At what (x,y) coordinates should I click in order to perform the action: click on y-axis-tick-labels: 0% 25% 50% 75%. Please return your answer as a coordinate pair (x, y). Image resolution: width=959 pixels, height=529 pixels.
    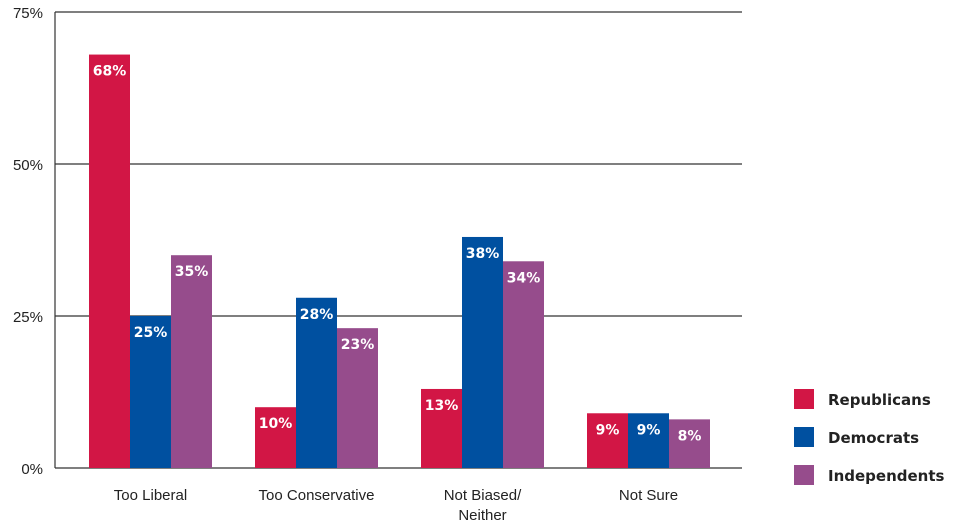
    Looking at the image, I should click on (28, 241).